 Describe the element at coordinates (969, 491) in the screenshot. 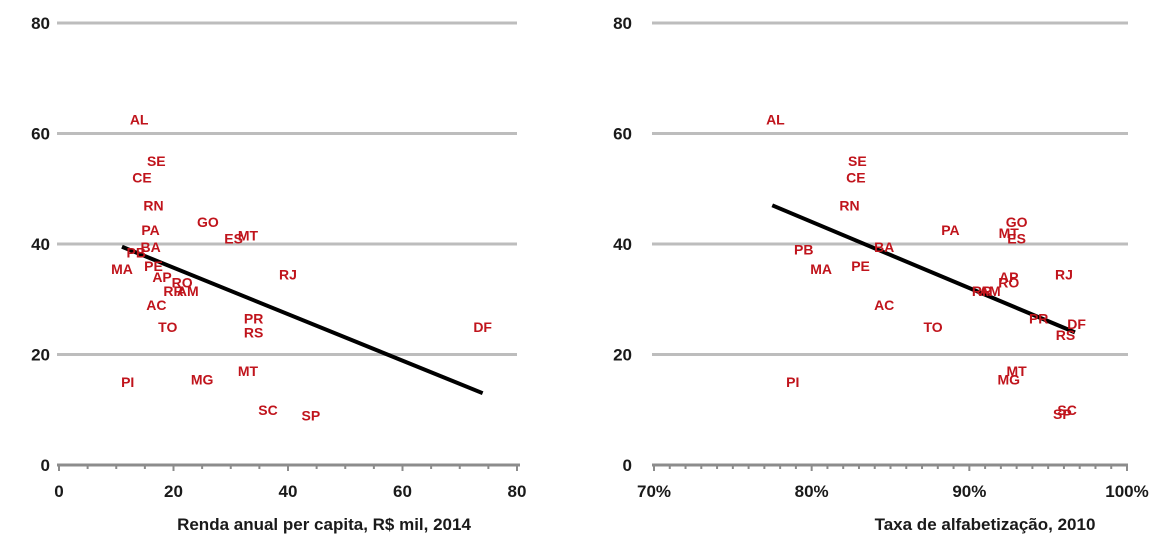

I see `x-tick-label: 90%` at that location.